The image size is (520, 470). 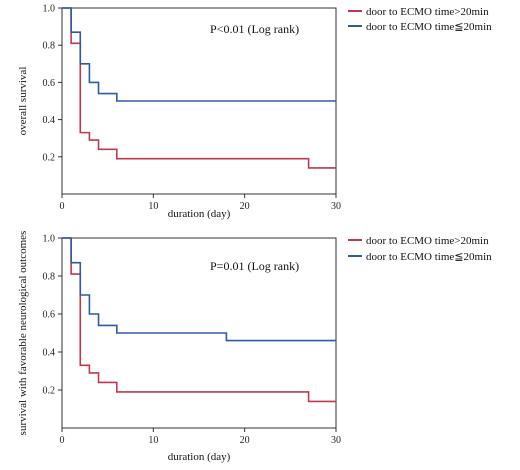 I want to click on bottom-legend-label-le20: door to ECMO time≦20min, so click(x=429, y=257).